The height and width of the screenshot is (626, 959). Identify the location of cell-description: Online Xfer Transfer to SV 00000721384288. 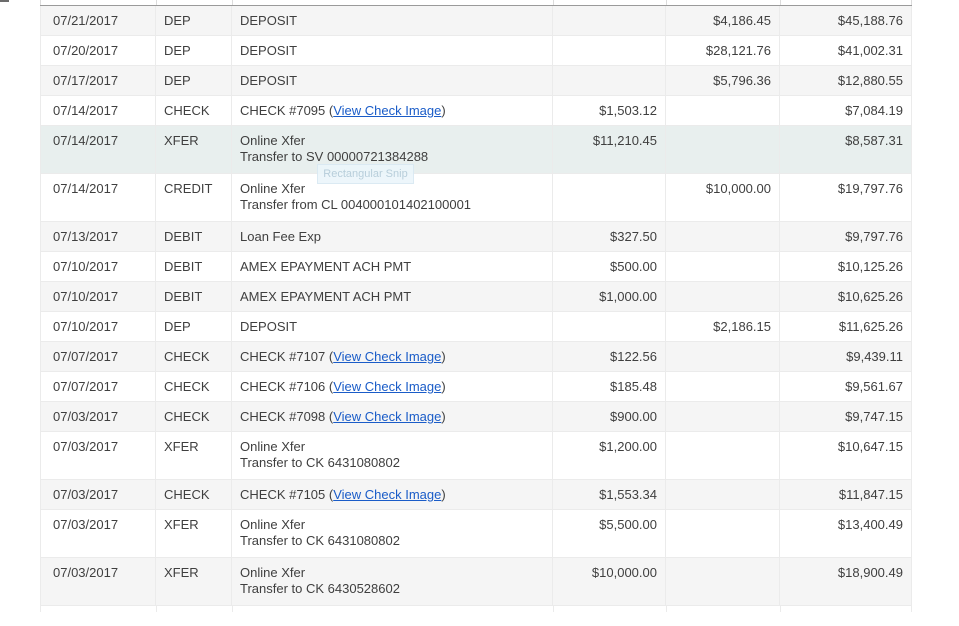
(392, 149).